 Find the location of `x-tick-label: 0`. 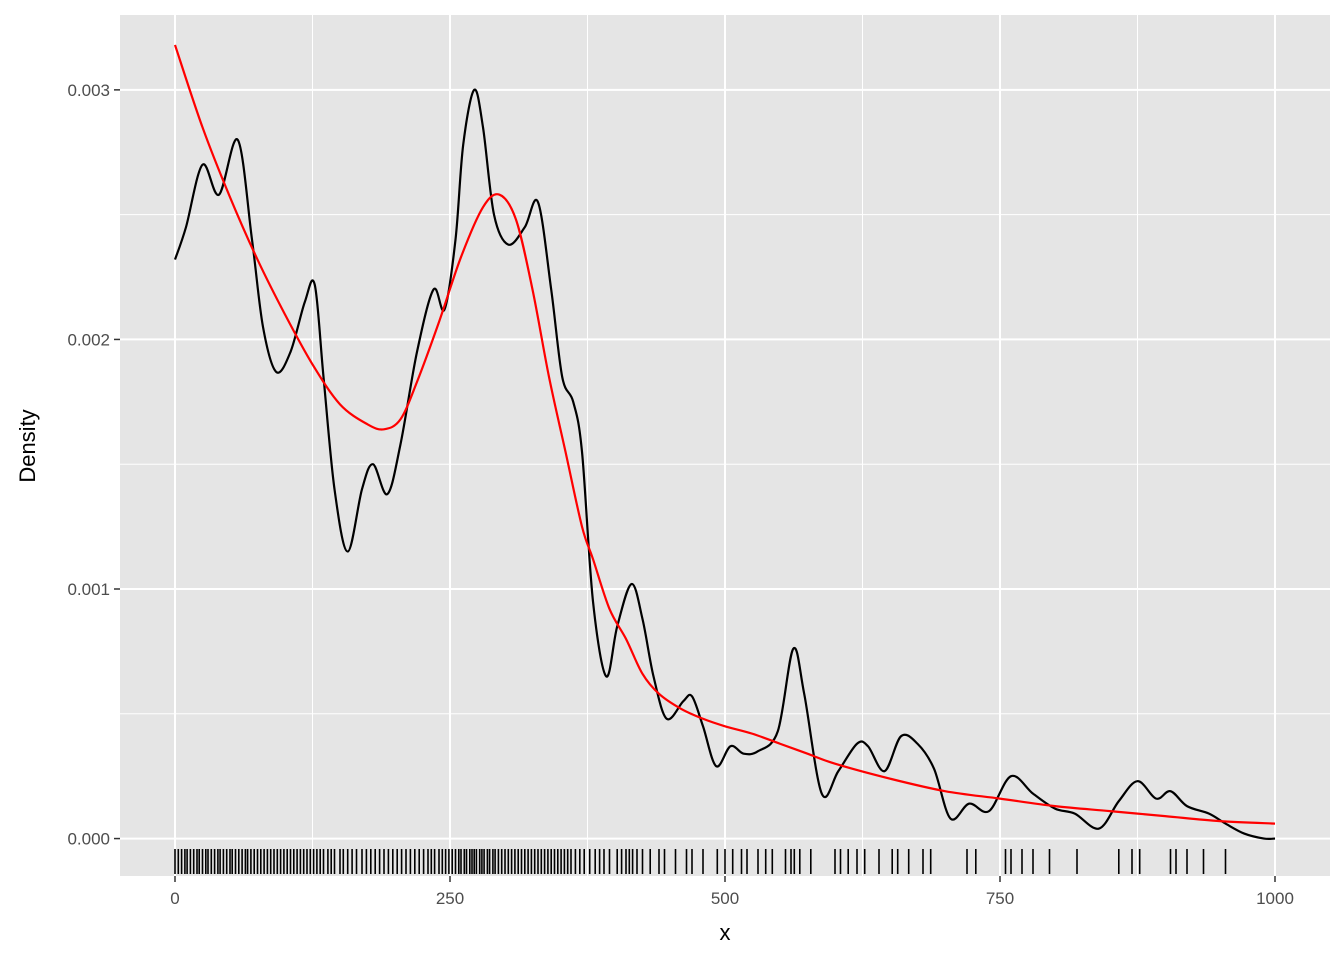

x-tick-label: 0 is located at coordinates (174, 898).